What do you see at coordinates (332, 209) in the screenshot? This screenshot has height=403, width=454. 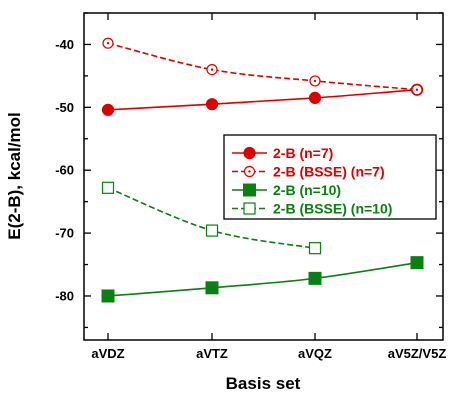 I see `legend-label: 2-B (BSSE) (n=10)` at bounding box center [332, 209].